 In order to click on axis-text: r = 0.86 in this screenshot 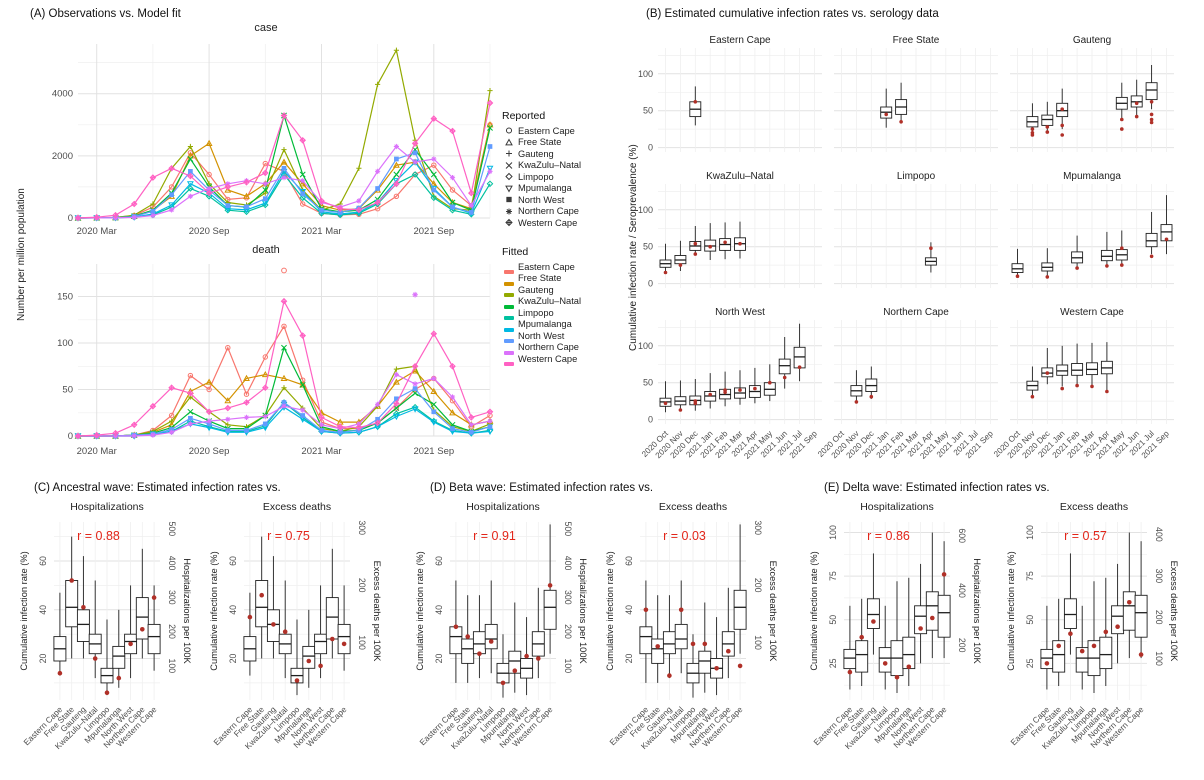, I will do `click(888, 536)`.